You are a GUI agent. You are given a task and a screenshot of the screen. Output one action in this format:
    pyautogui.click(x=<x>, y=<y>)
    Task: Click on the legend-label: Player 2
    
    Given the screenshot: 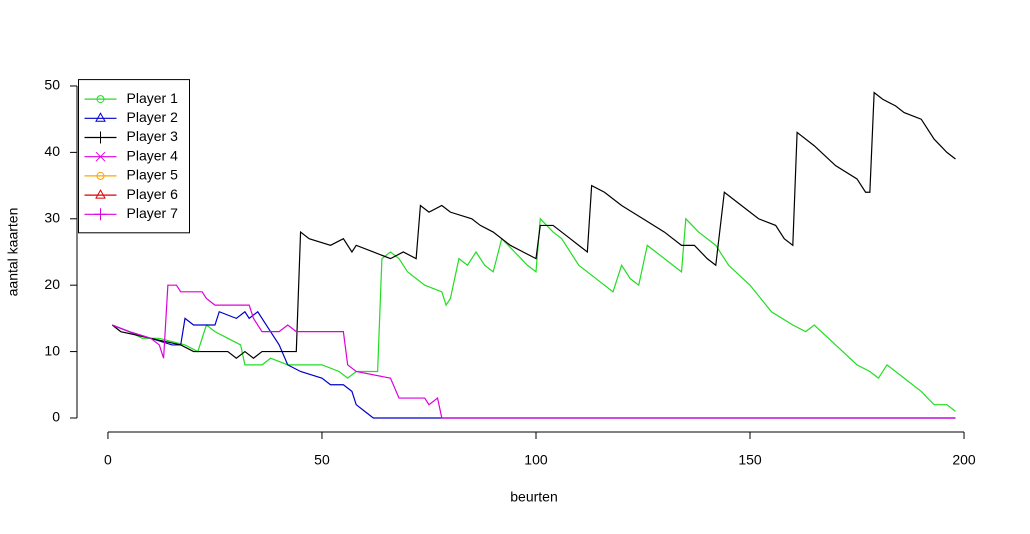 What is the action you would take?
    pyautogui.click(x=153, y=117)
    